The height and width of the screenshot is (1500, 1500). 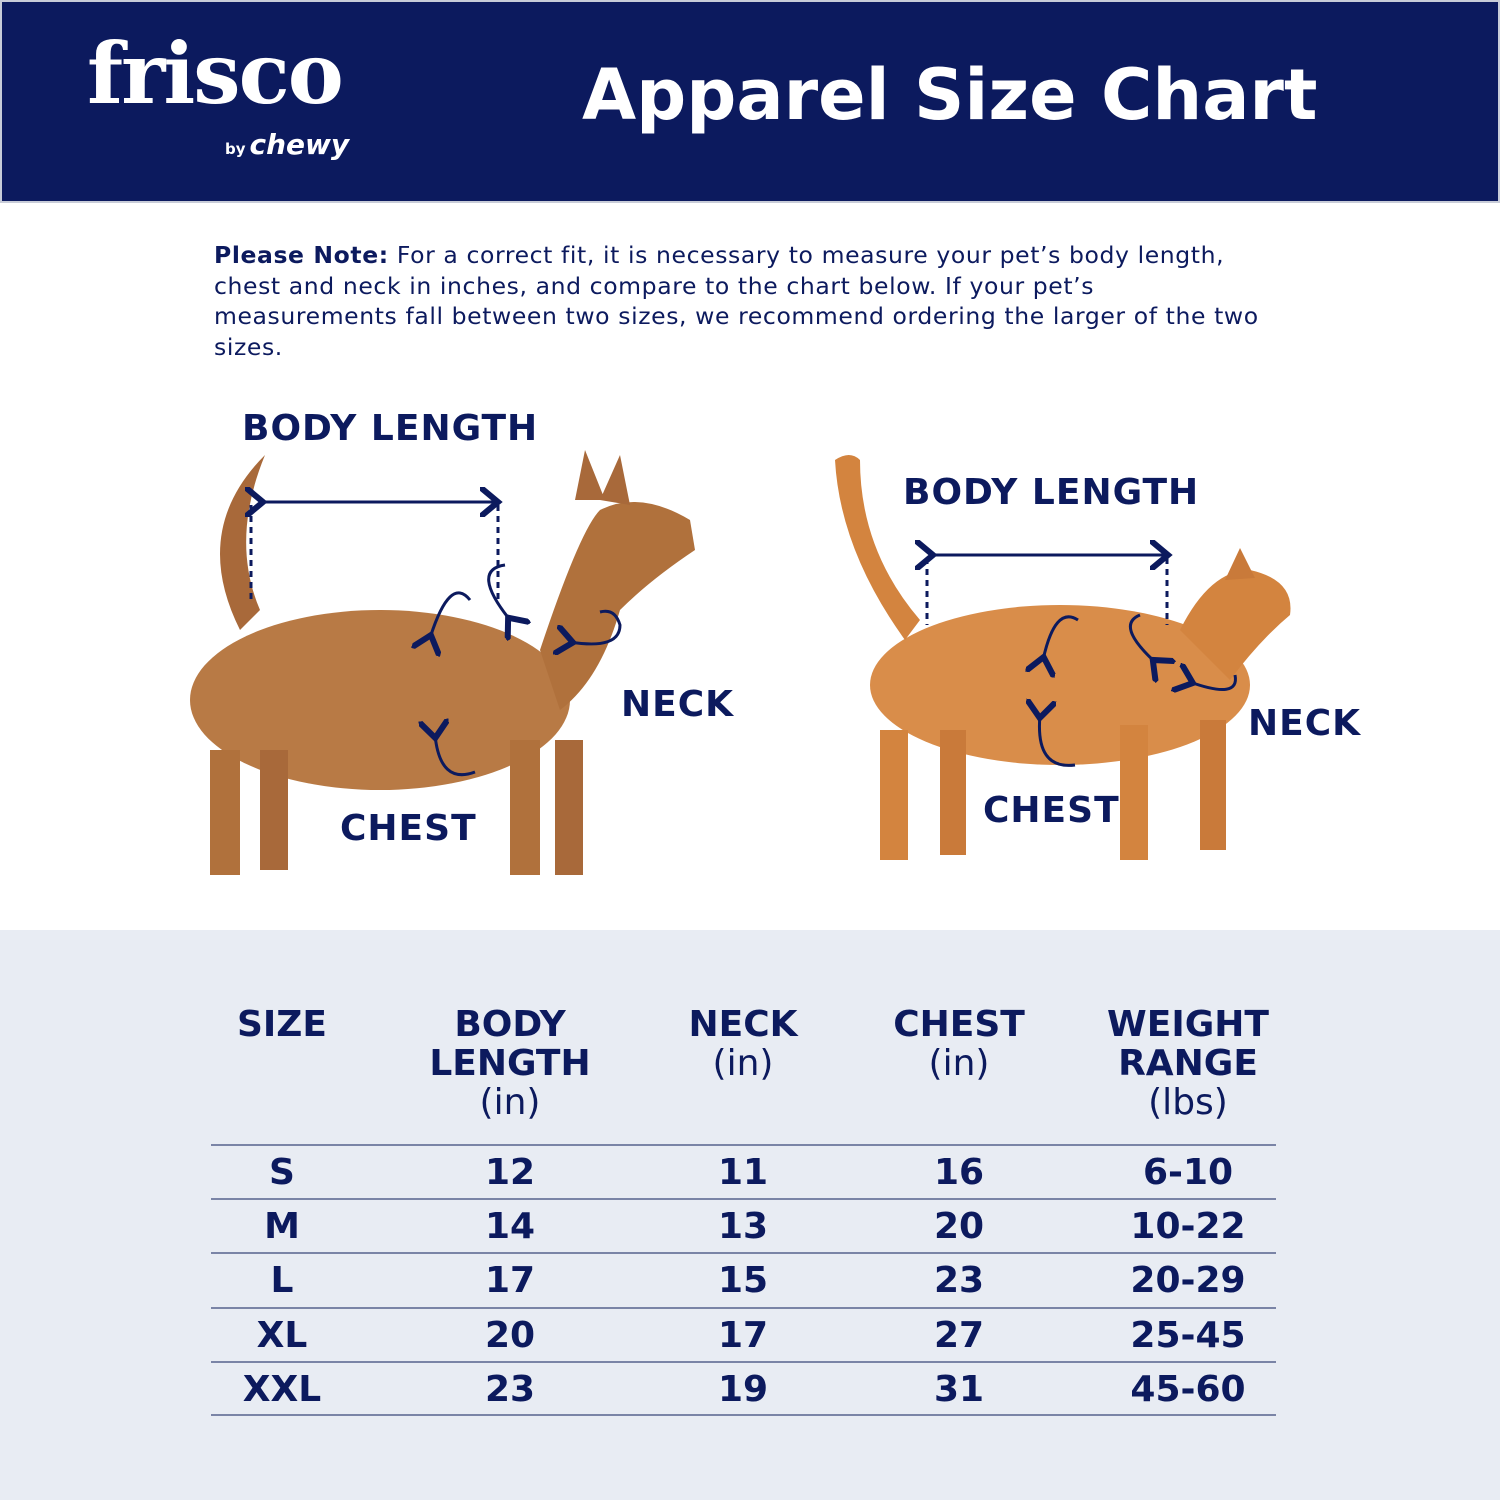 I want to click on table-cell: 14, so click(x=510, y=1227).